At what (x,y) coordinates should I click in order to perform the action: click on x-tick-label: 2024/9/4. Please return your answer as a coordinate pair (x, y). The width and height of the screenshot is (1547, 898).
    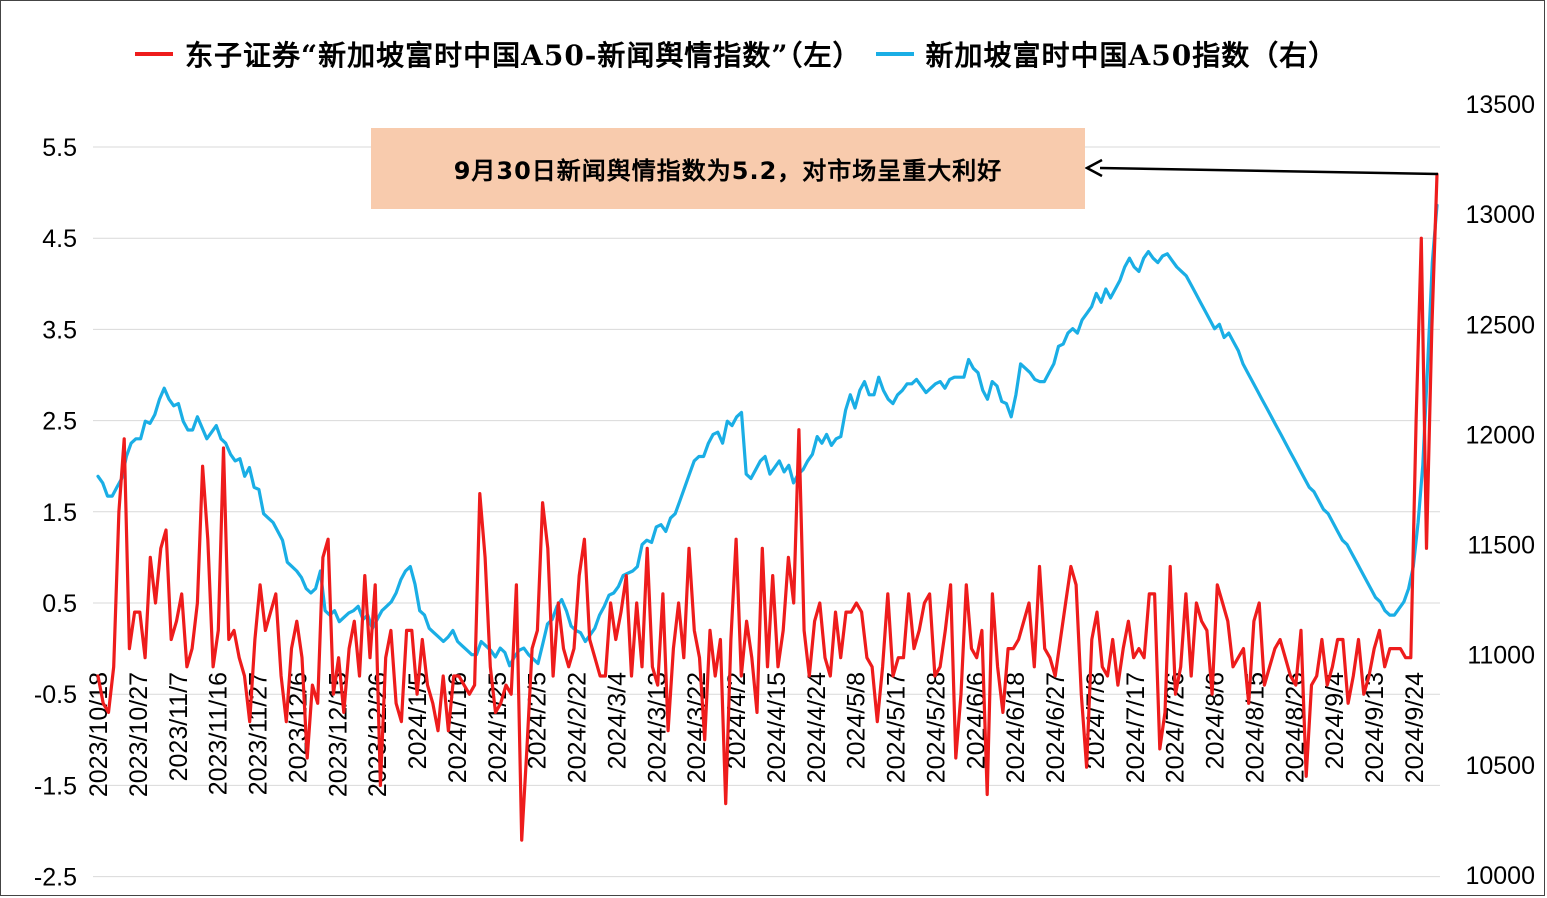
    Looking at the image, I should click on (1335, 720).